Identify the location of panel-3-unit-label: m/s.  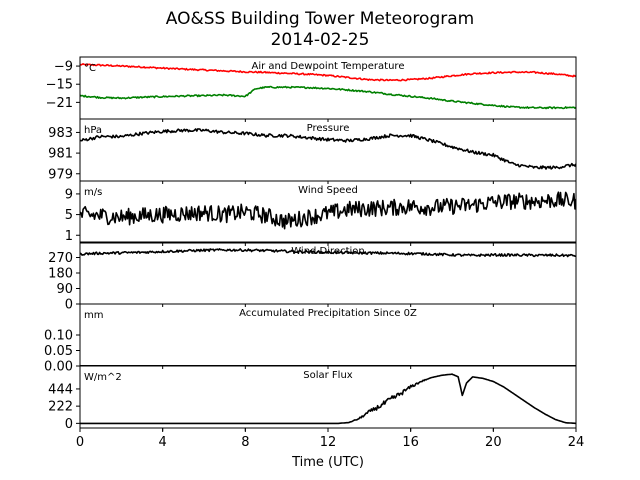
(93, 192).